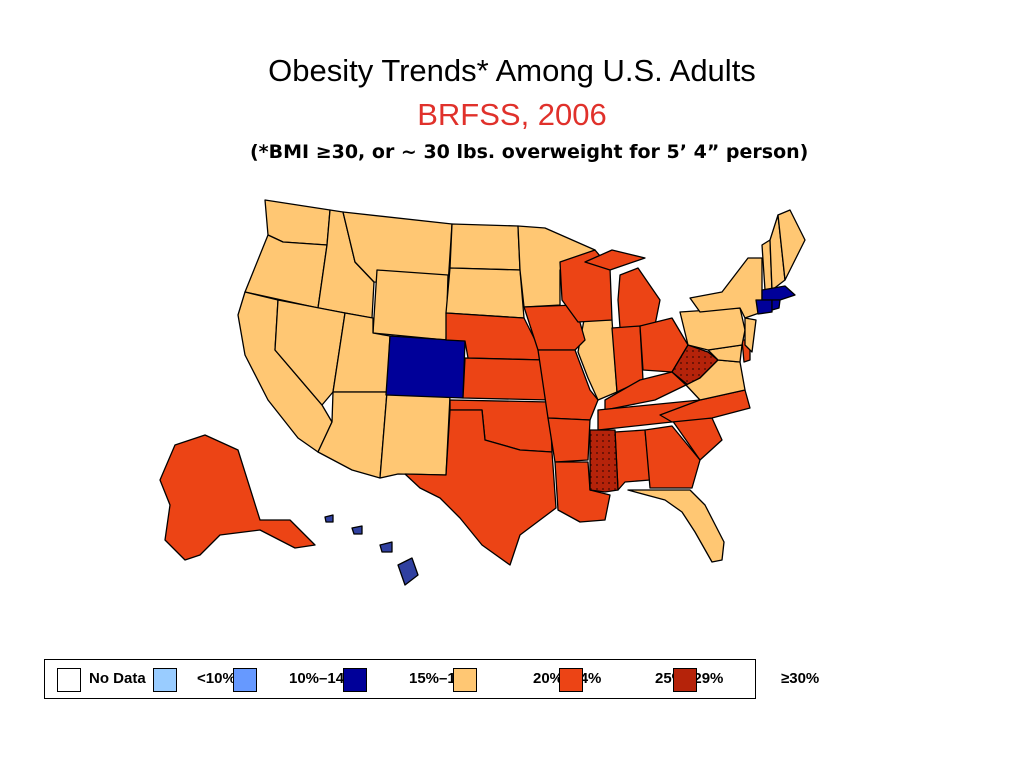  I want to click on state-connecticut, so click(764, 307).